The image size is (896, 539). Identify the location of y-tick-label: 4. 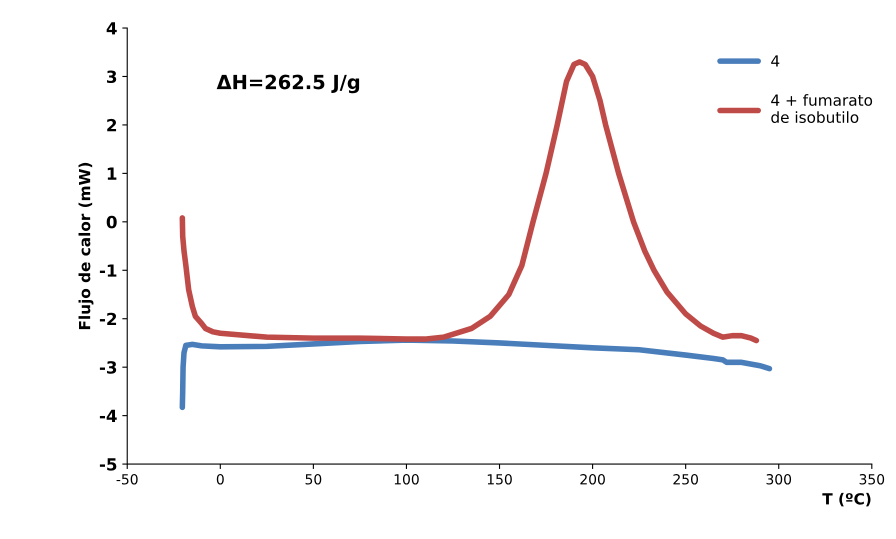
(111, 28).